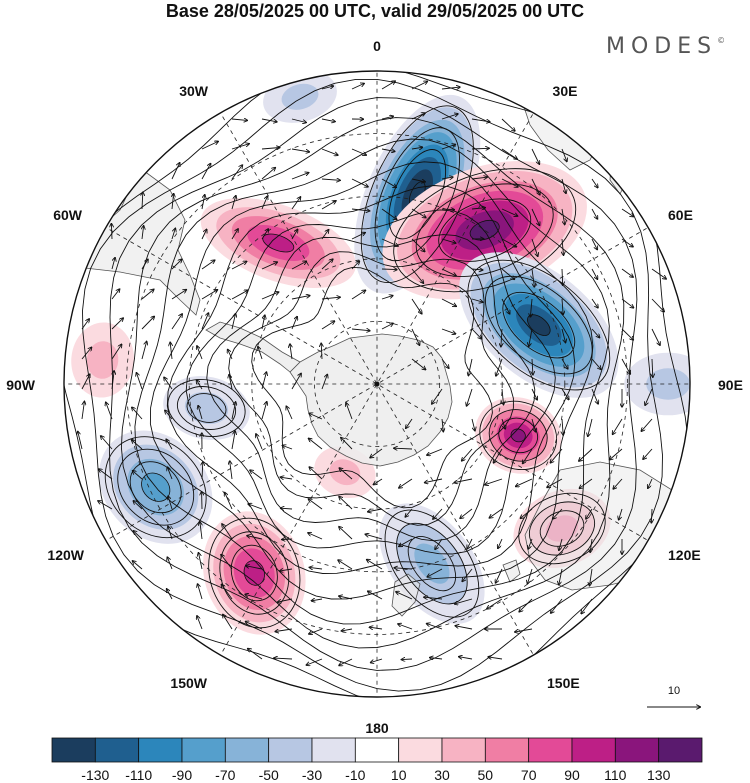 The image size is (750, 783). Describe the element at coordinates (563, 683) in the screenshot. I see `lon-label-150e: 150E` at that location.